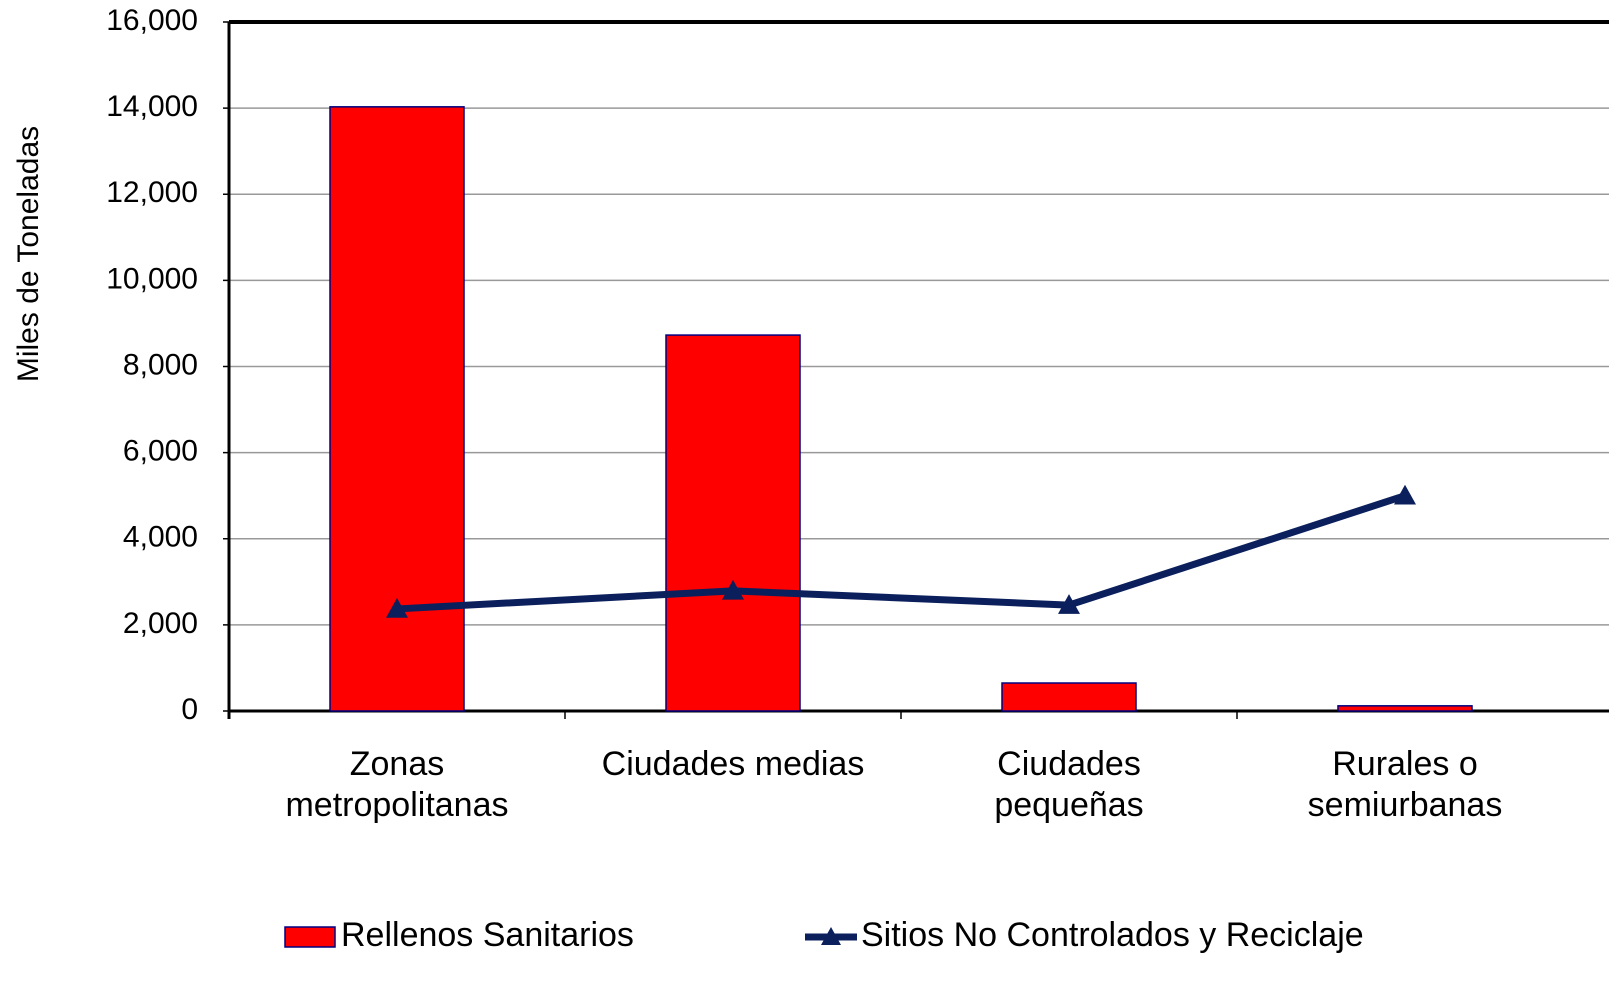 The height and width of the screenshot is (981, 1609). Describe the element at coordinates (487, 935) in the screenshot. I see `legend-label: Rellenos Sanitarios` at that location.